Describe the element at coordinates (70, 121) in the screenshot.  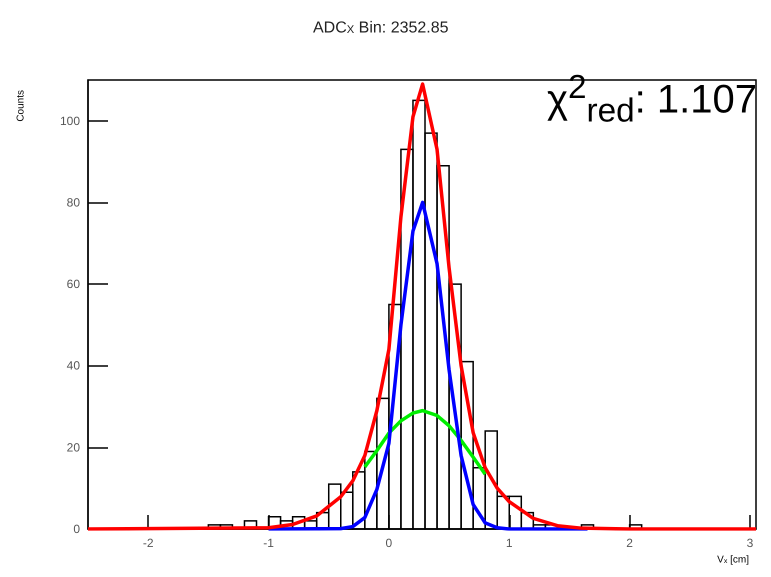
I see `y-tick-label: 100` at that location.